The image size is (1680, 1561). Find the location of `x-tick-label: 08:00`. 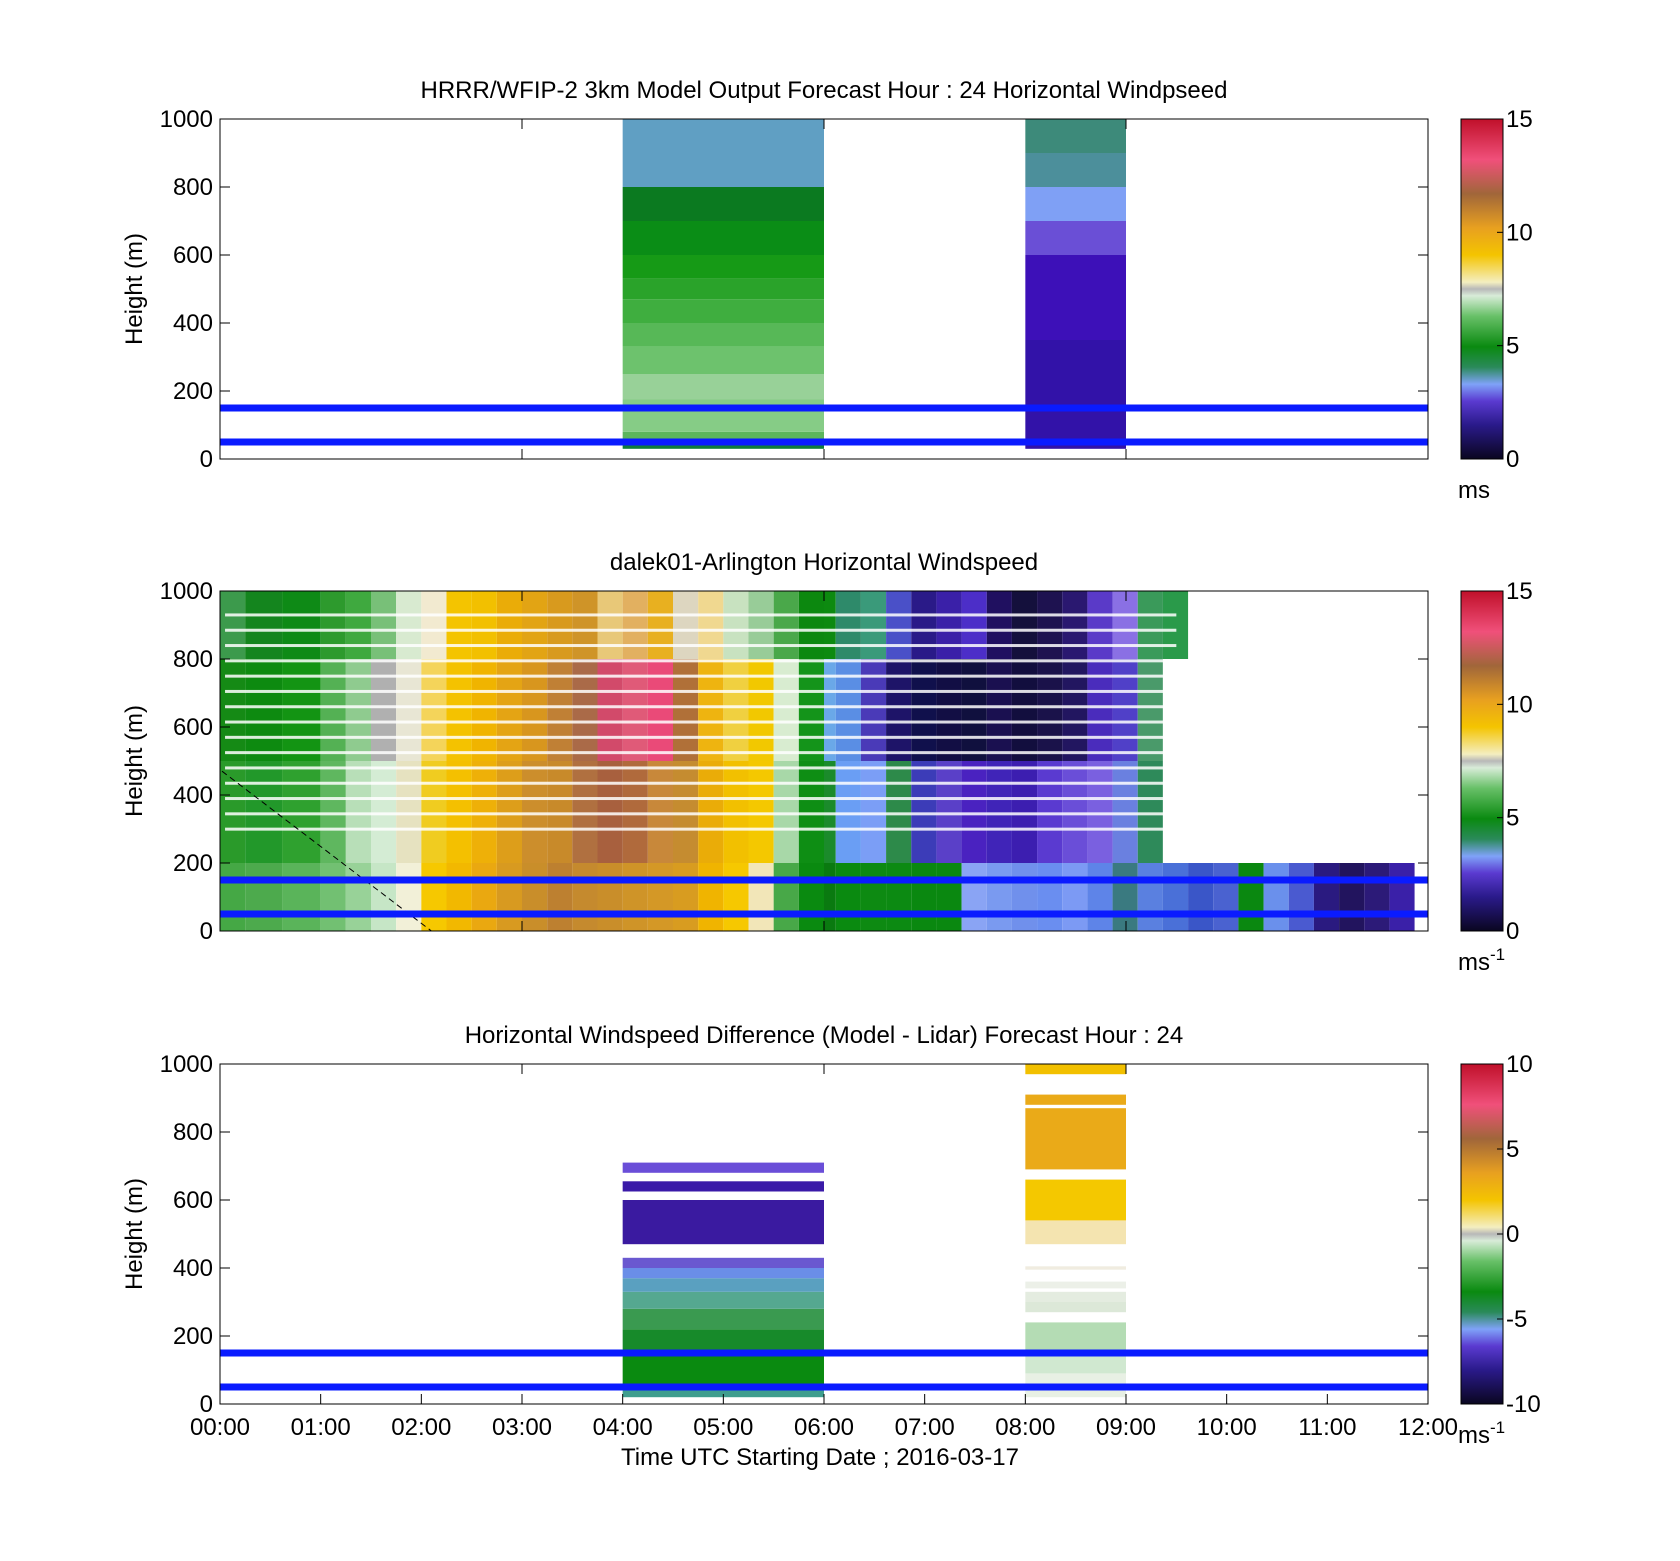

x-tick-label: 08:00 is located at coordinates (1025, 1427).